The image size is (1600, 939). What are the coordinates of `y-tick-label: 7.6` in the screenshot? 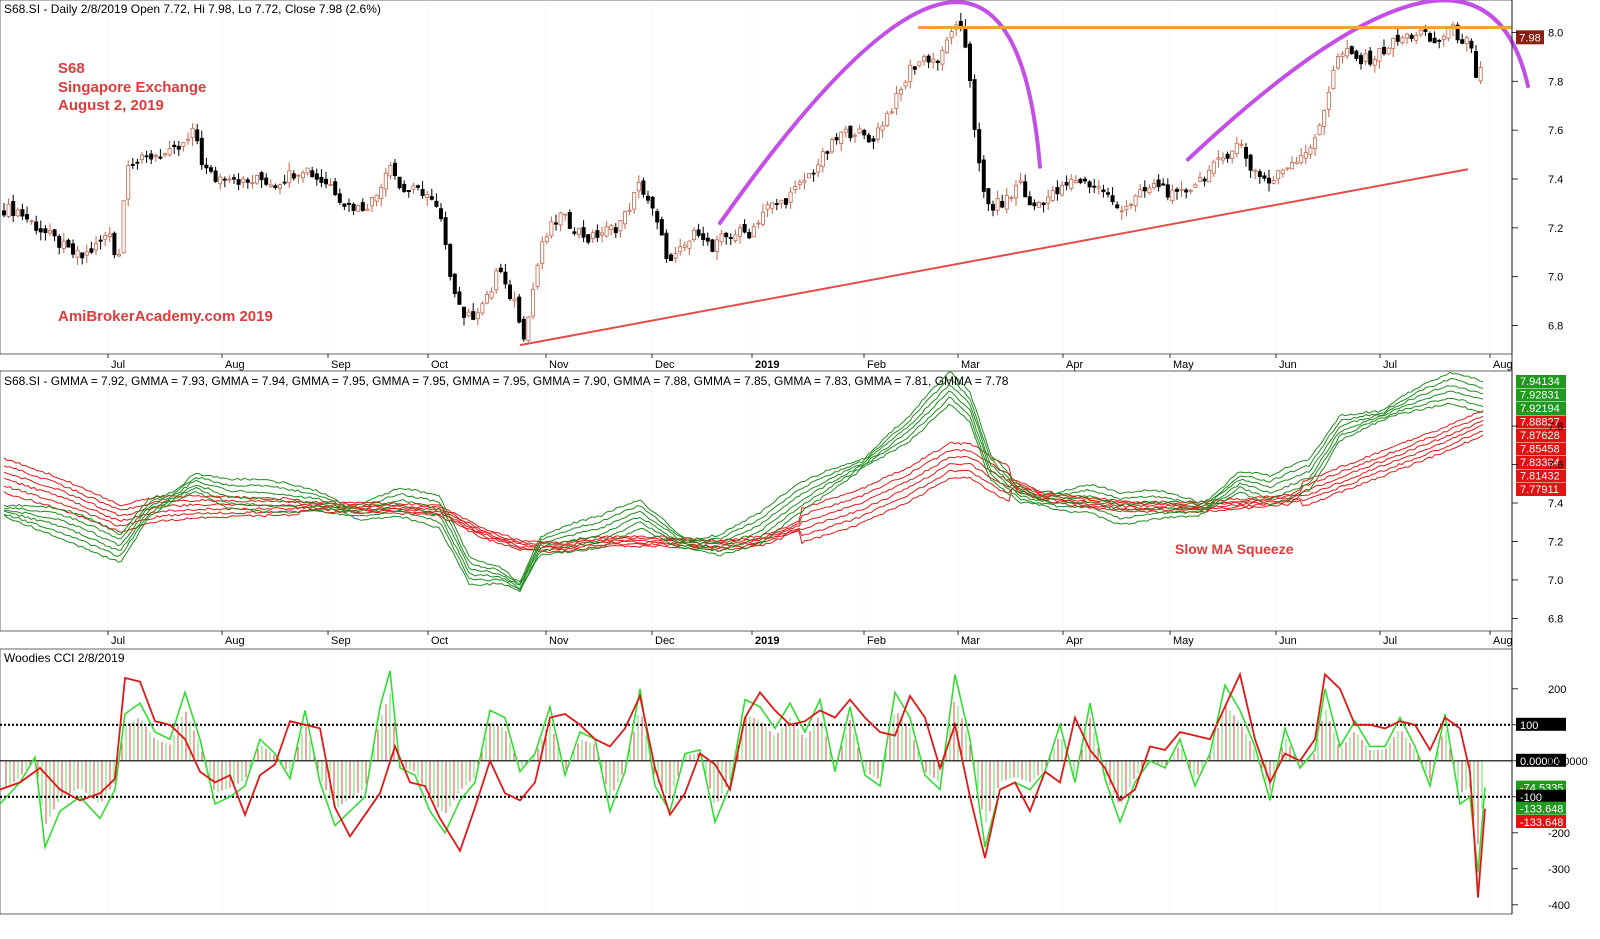 It's located at (1555, 466).